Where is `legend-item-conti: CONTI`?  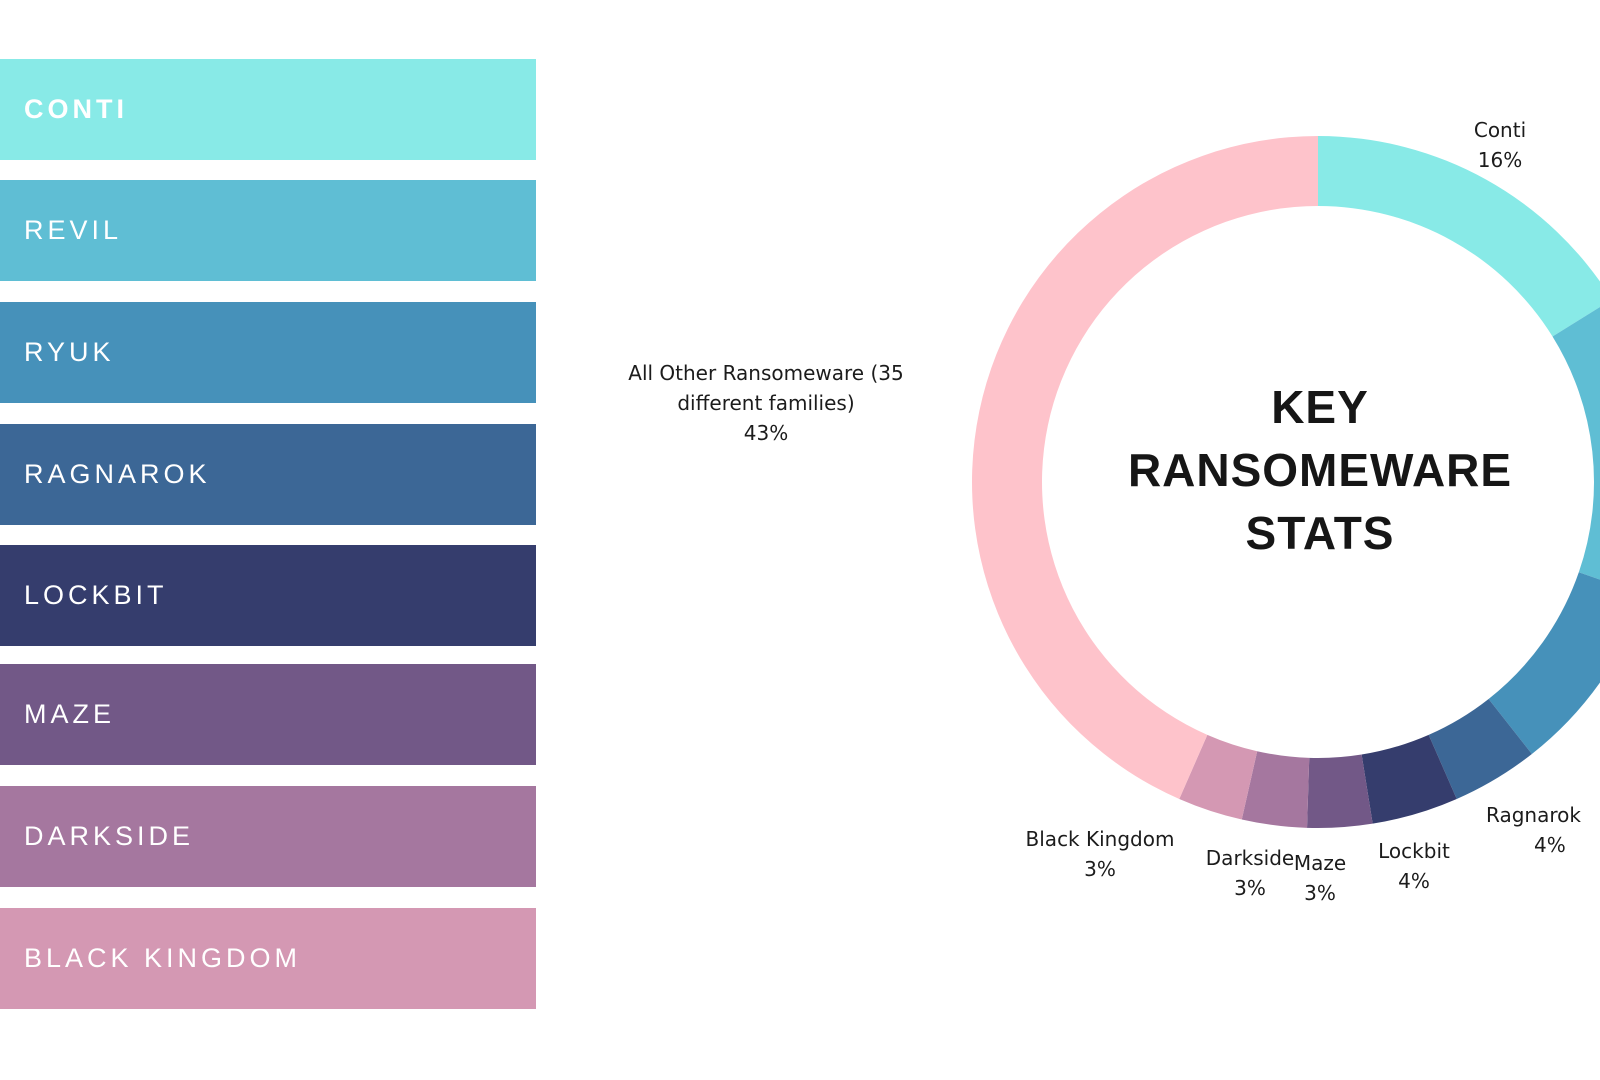 legend-item-conti: CONTI is located at coordinates (268, 109).